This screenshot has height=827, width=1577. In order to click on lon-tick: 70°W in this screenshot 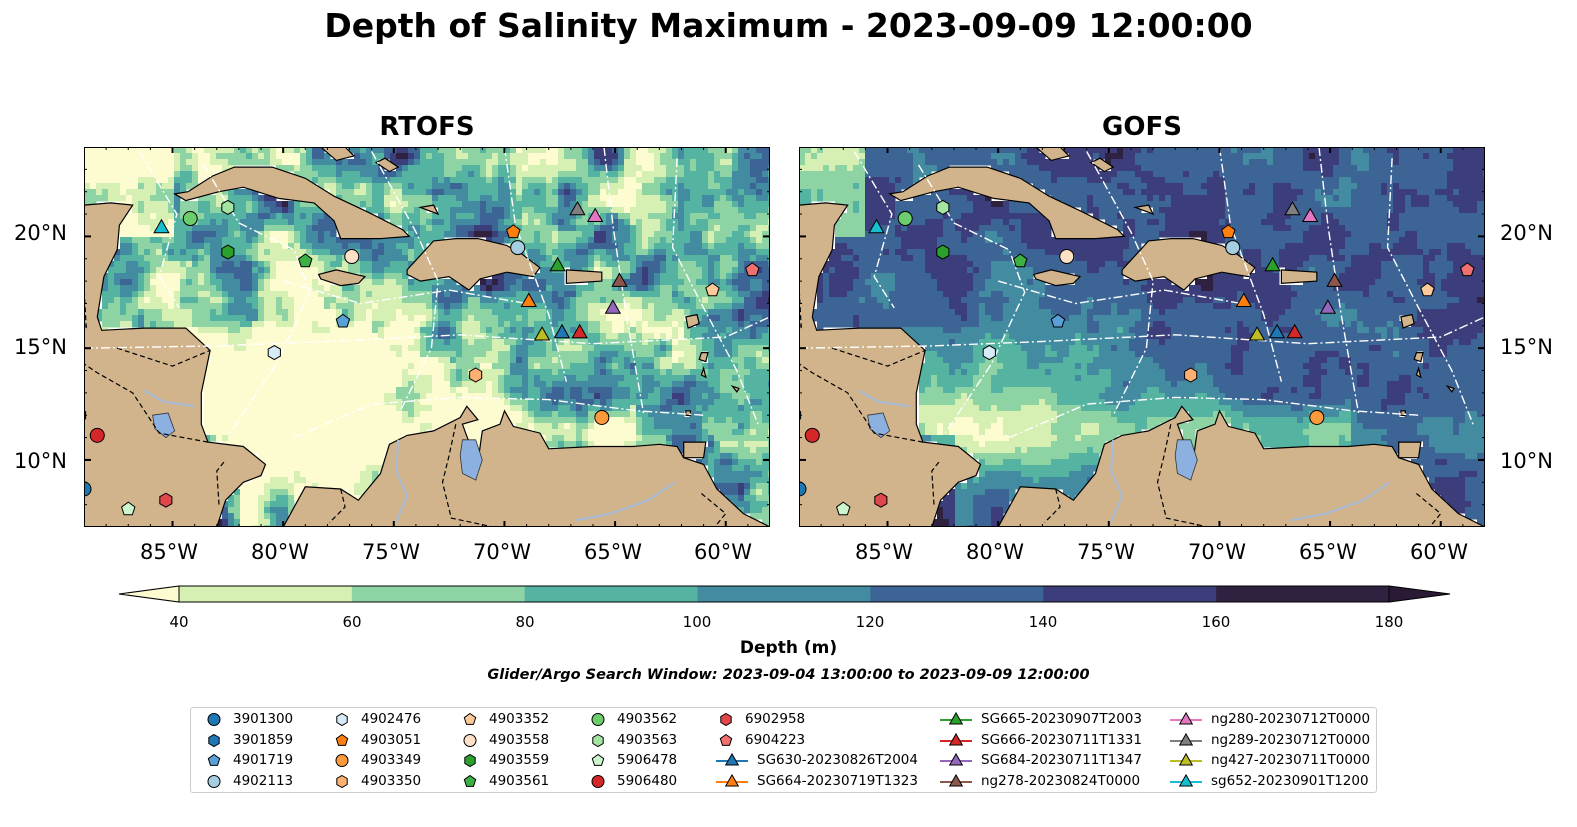, I will do `click(1217, 552)`.